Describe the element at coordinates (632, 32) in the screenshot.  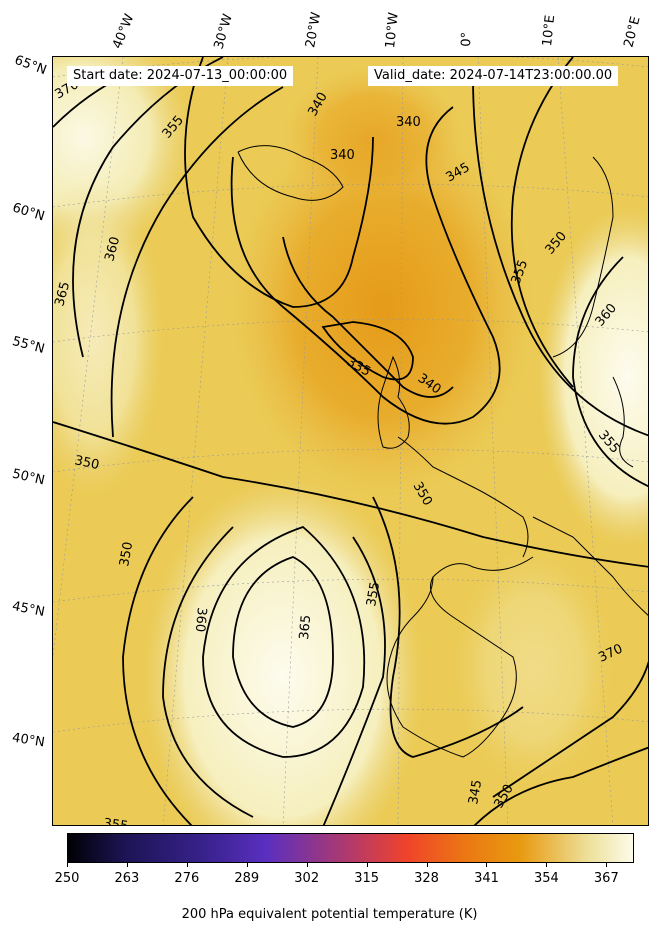
I see `lon-label-20e: 20°E` at that location.